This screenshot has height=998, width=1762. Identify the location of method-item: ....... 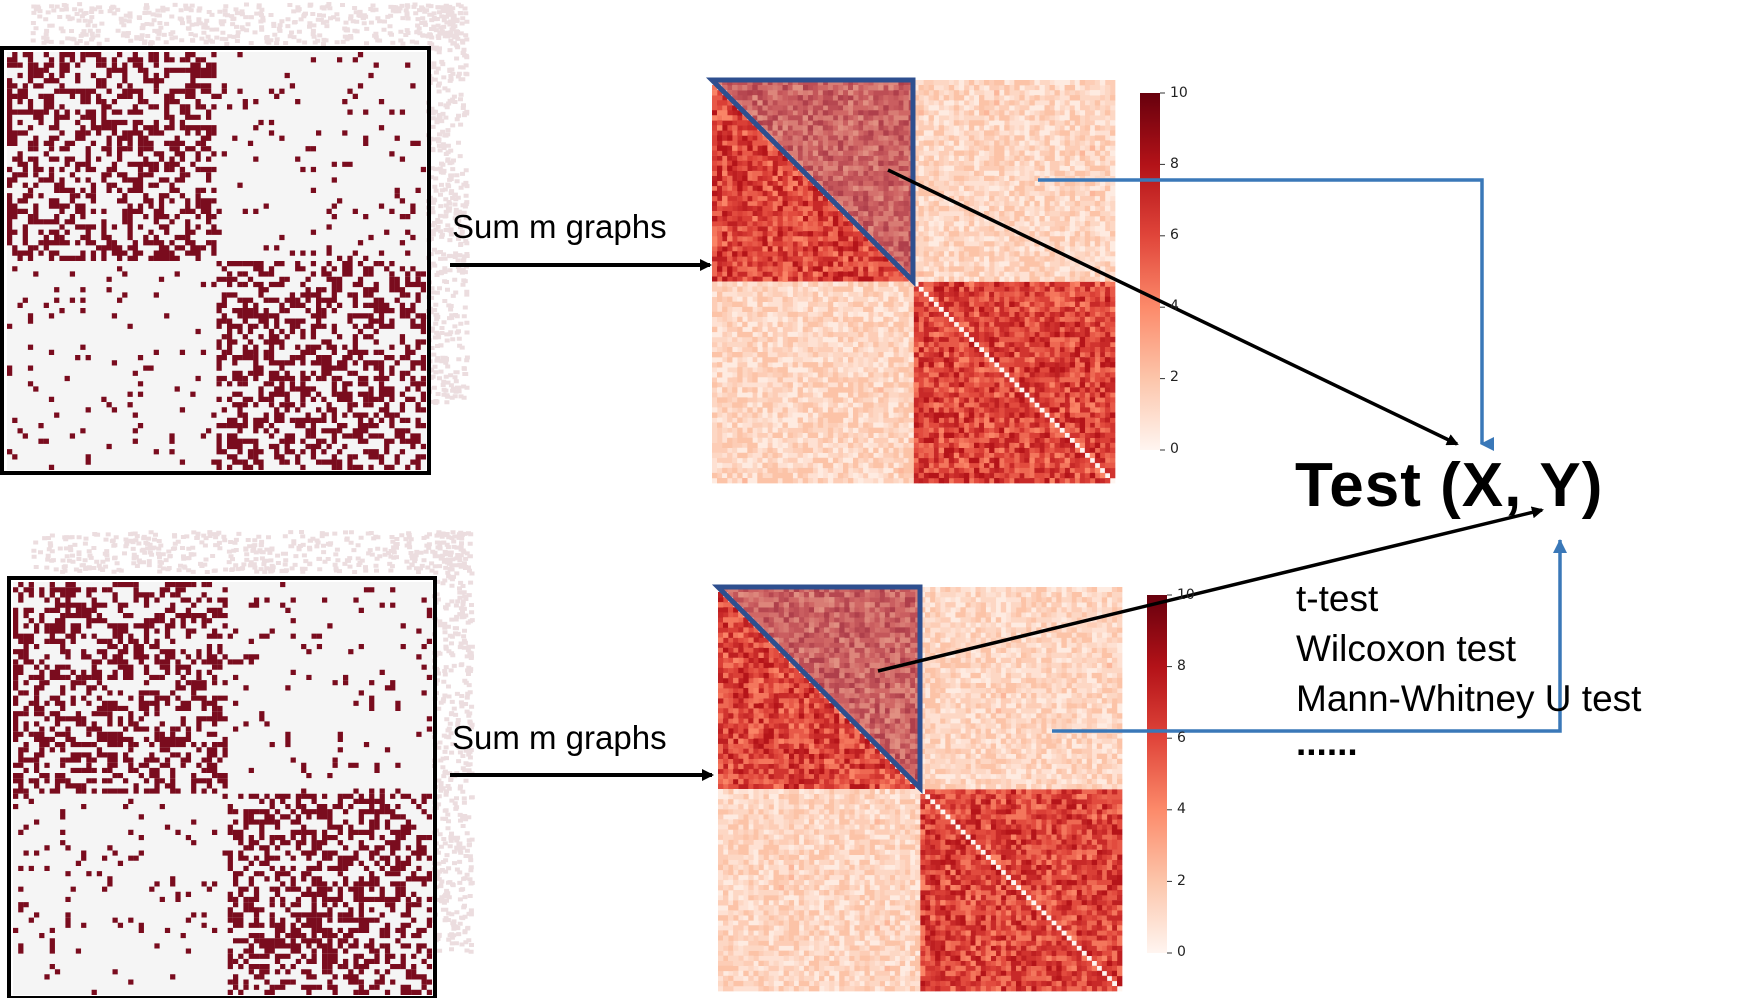
(1327, 742).